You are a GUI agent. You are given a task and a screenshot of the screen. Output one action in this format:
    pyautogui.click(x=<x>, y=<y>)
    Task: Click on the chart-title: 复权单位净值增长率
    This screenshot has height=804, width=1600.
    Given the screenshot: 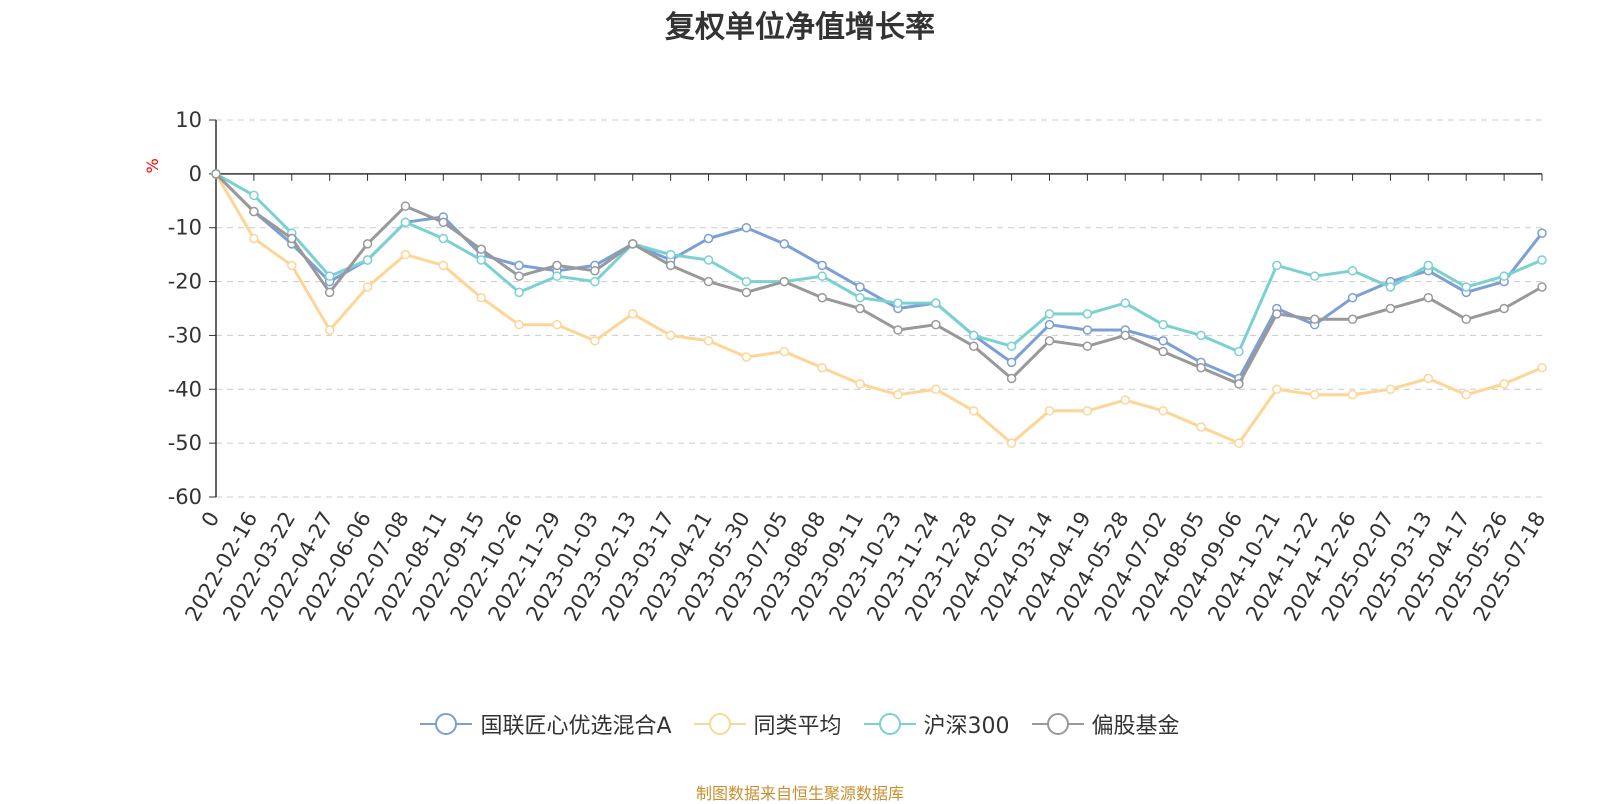 What is the action you would take?
    pyautogui.click(x=800, y=27)
    